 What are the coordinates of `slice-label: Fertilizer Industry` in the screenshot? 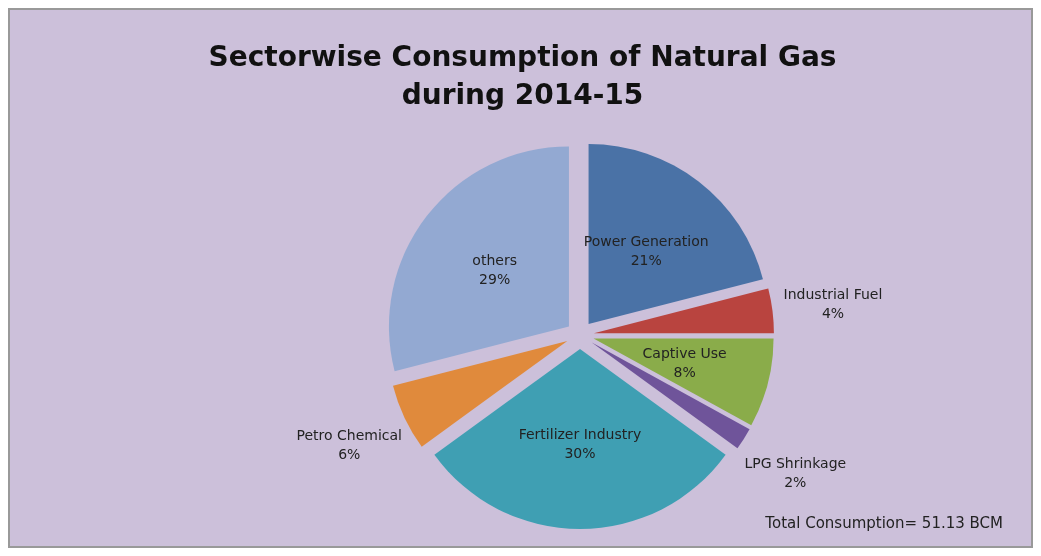 It's located at (580, 434).